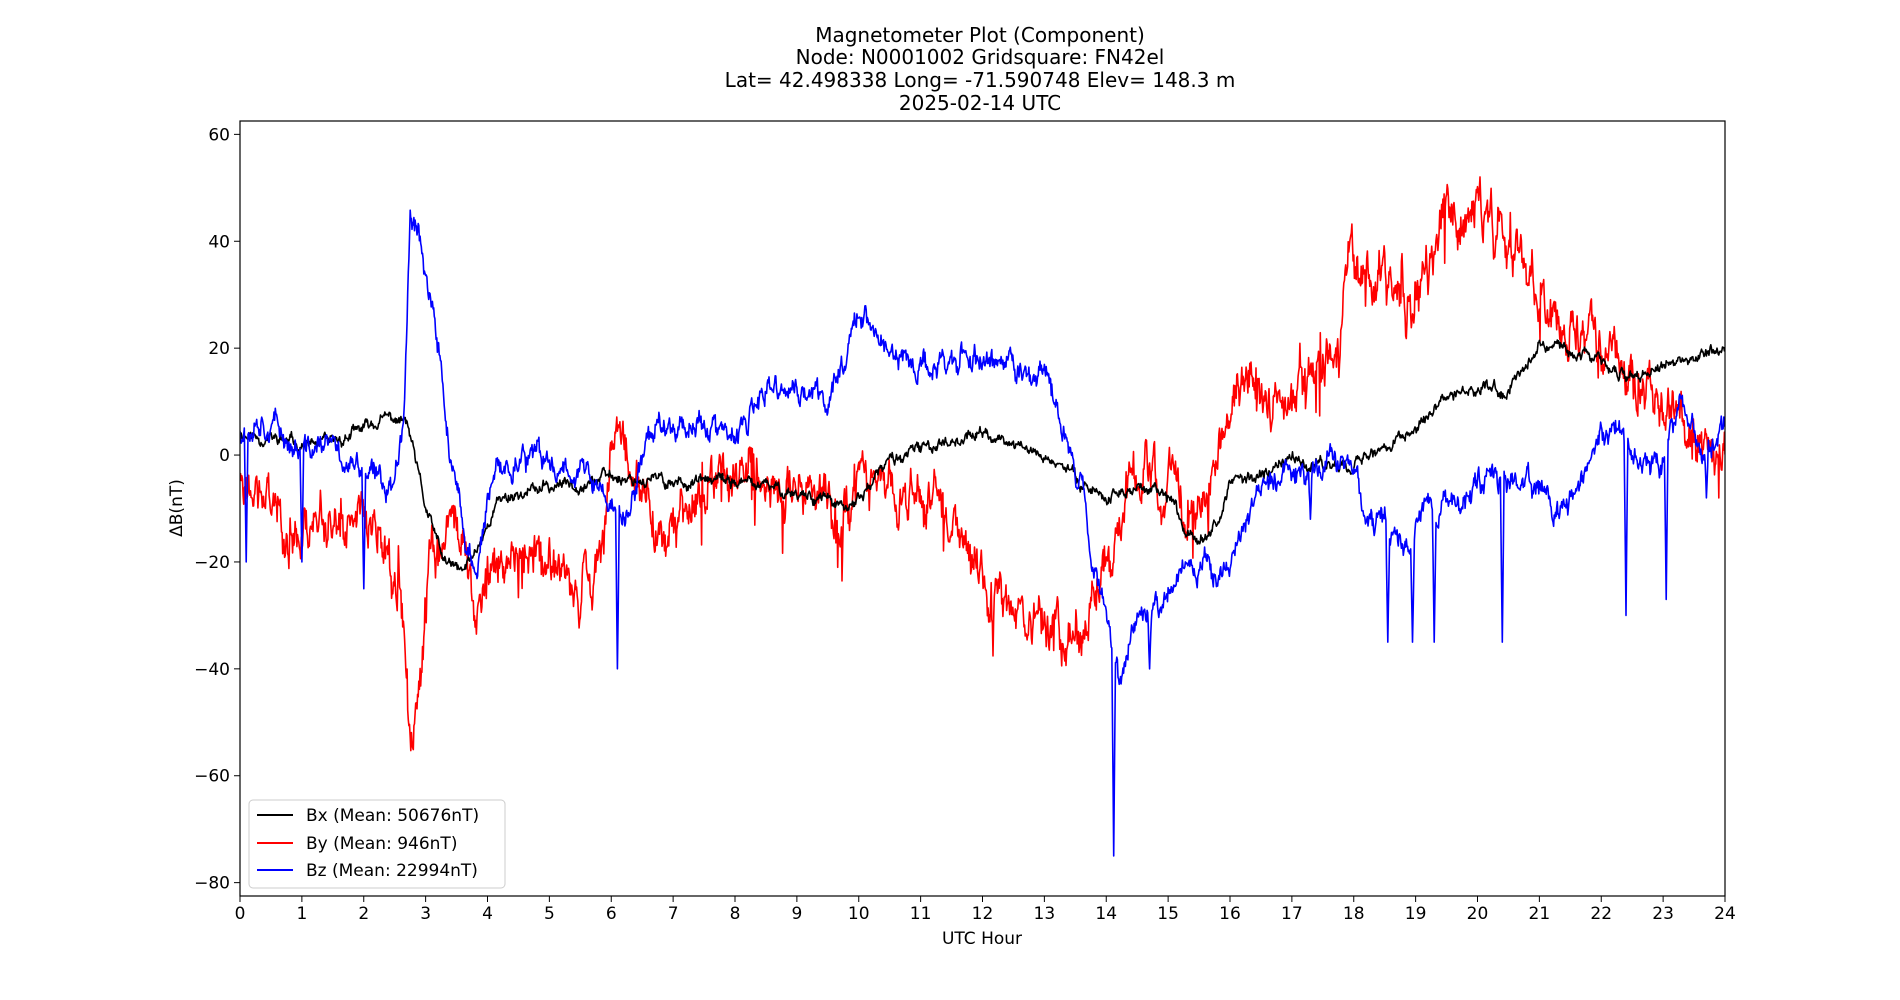 The width and height of the screenshot is (1900, 1000). What do you see at coordinates (301, 914) in the screenshot?
I see `x-tick-label: 1` at bounding box center [301, 914].